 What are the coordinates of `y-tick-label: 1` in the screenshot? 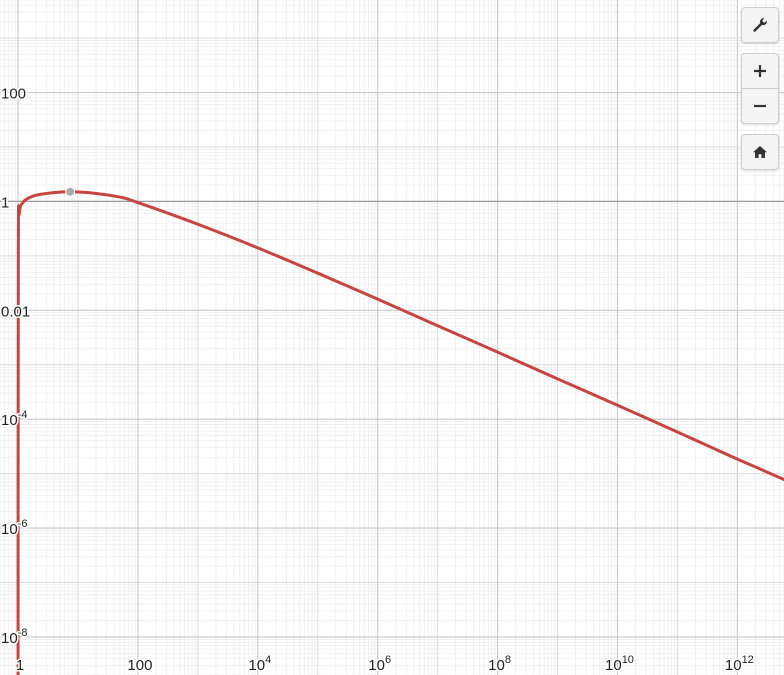 It's located at (5, 202).